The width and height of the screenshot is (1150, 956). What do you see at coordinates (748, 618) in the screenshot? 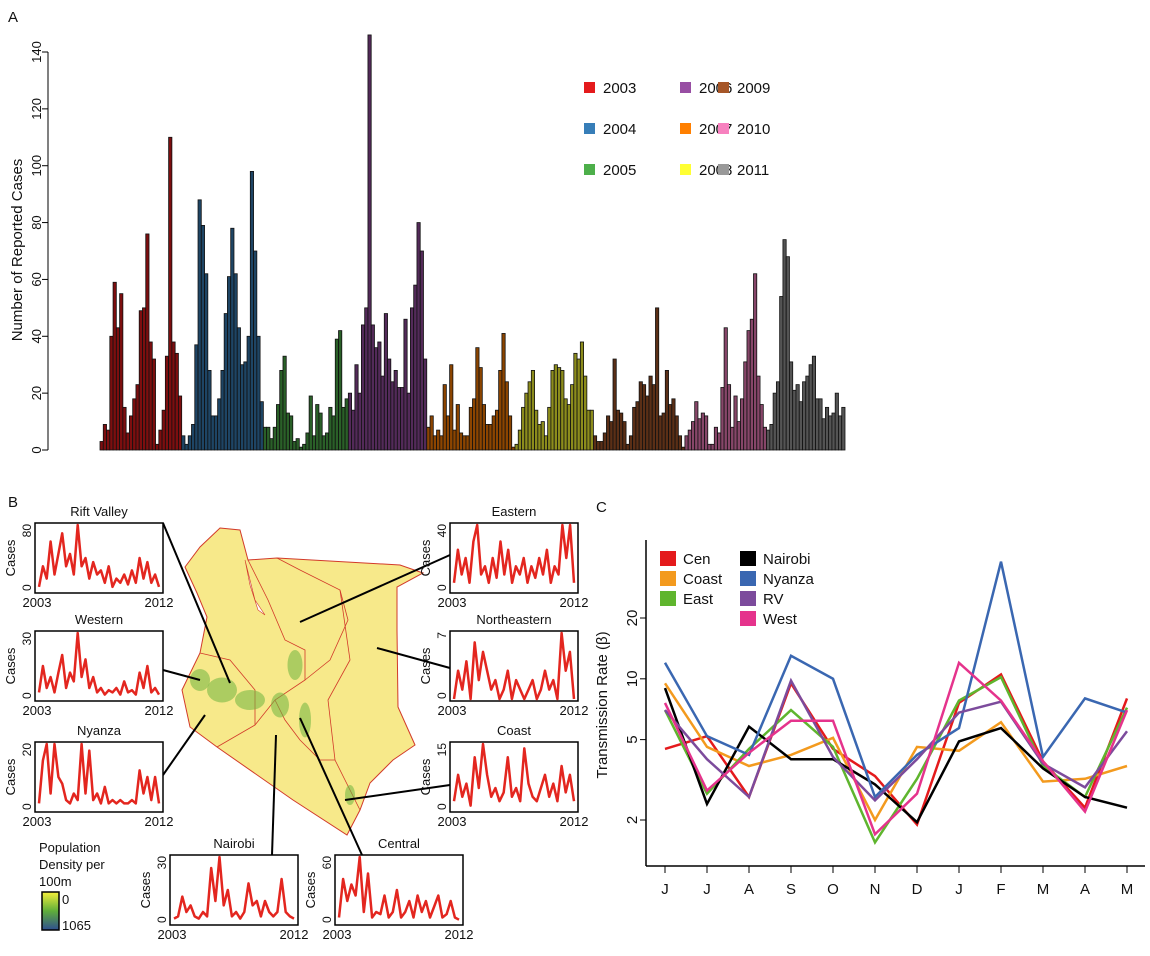
I see `legend-swatch-west` at bounding box center [748, 618].